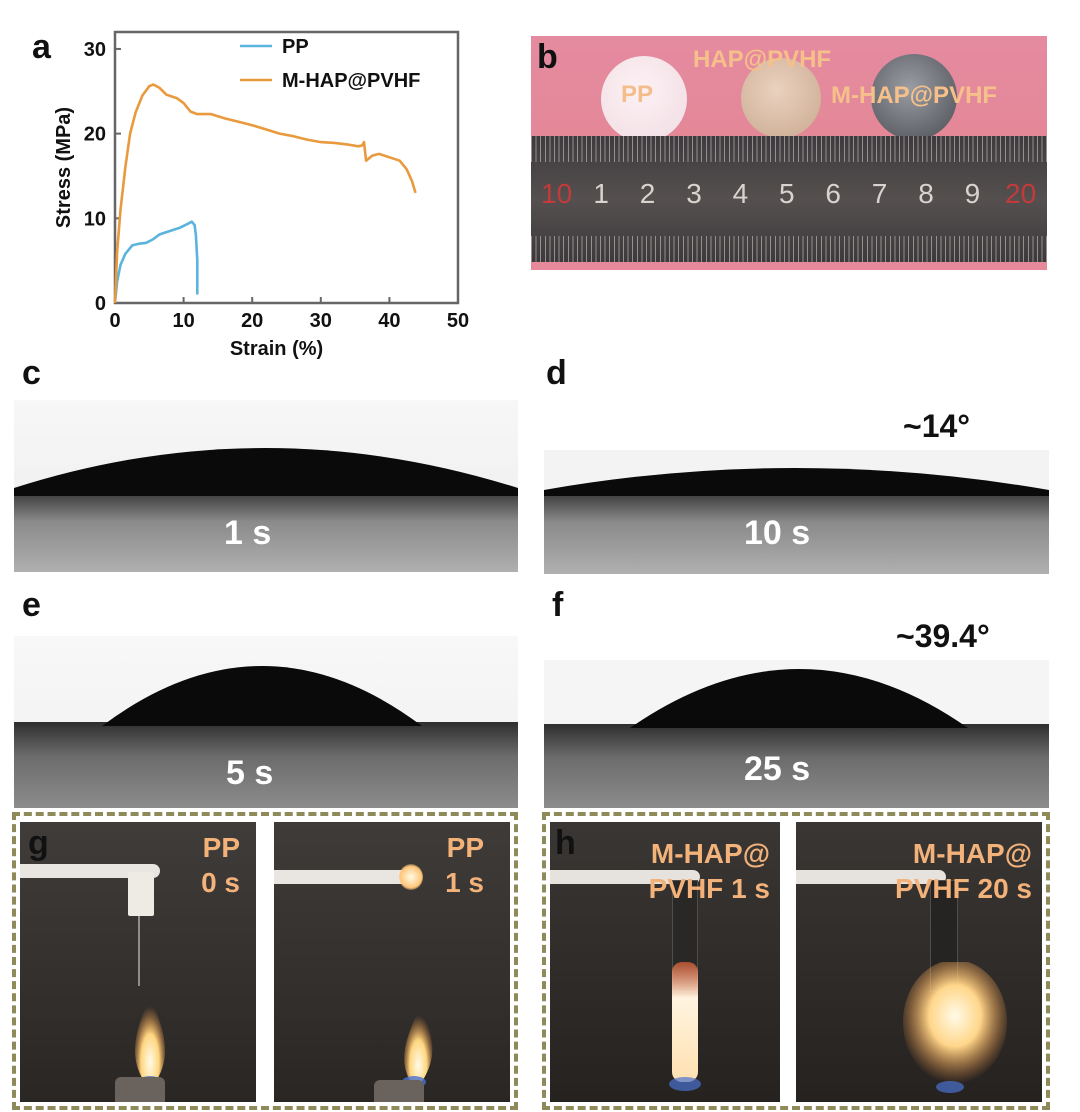  I want to click on plot-frame, so click(286, 167).